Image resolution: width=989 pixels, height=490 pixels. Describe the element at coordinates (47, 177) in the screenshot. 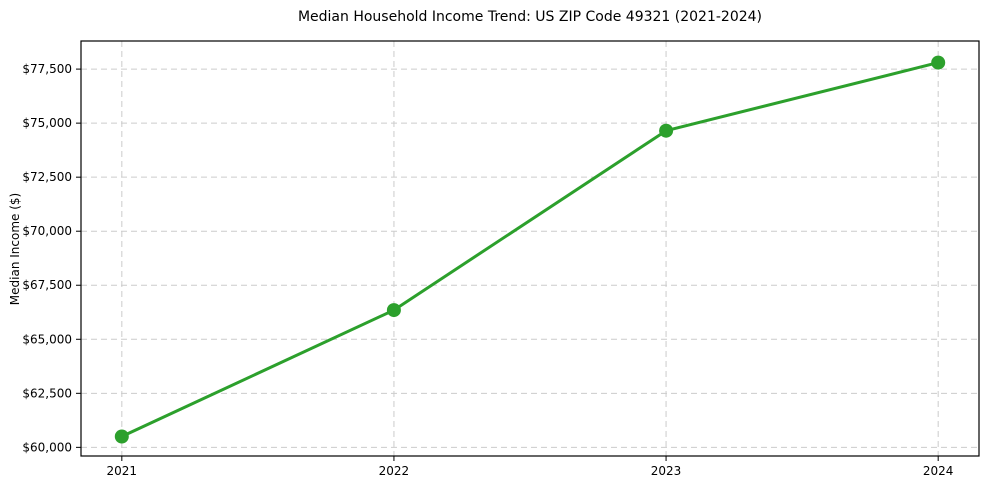

I see `y-tick-label: $72,500` at that location.